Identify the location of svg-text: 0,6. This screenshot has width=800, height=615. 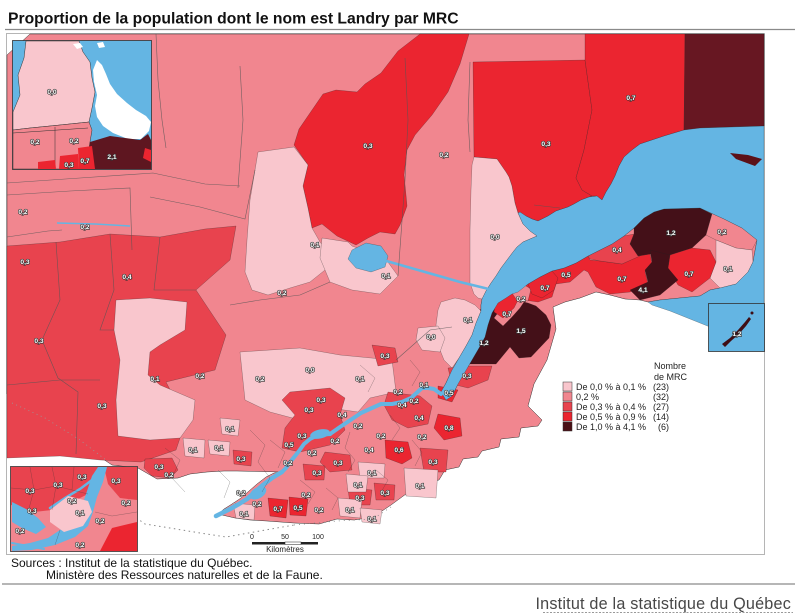
(399, 450).